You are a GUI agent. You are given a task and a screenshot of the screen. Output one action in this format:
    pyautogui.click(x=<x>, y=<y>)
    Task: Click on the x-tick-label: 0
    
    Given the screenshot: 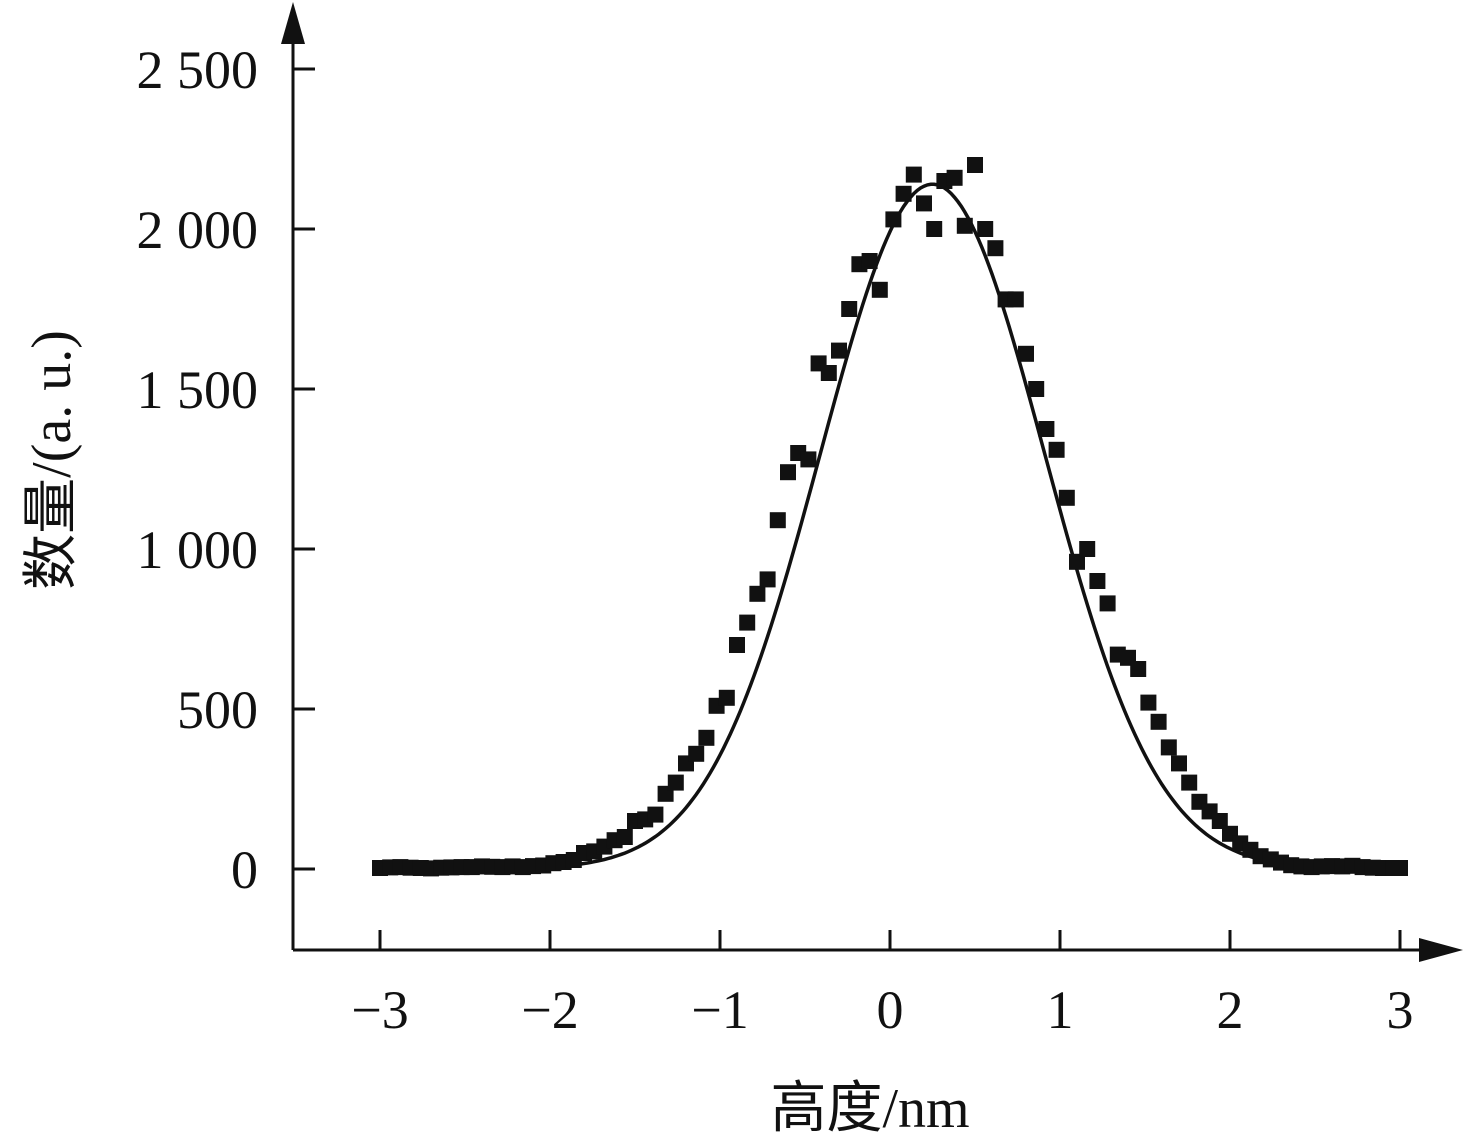 What is the action you would take?
    pyautogui.click(x=890, y=1010)
    